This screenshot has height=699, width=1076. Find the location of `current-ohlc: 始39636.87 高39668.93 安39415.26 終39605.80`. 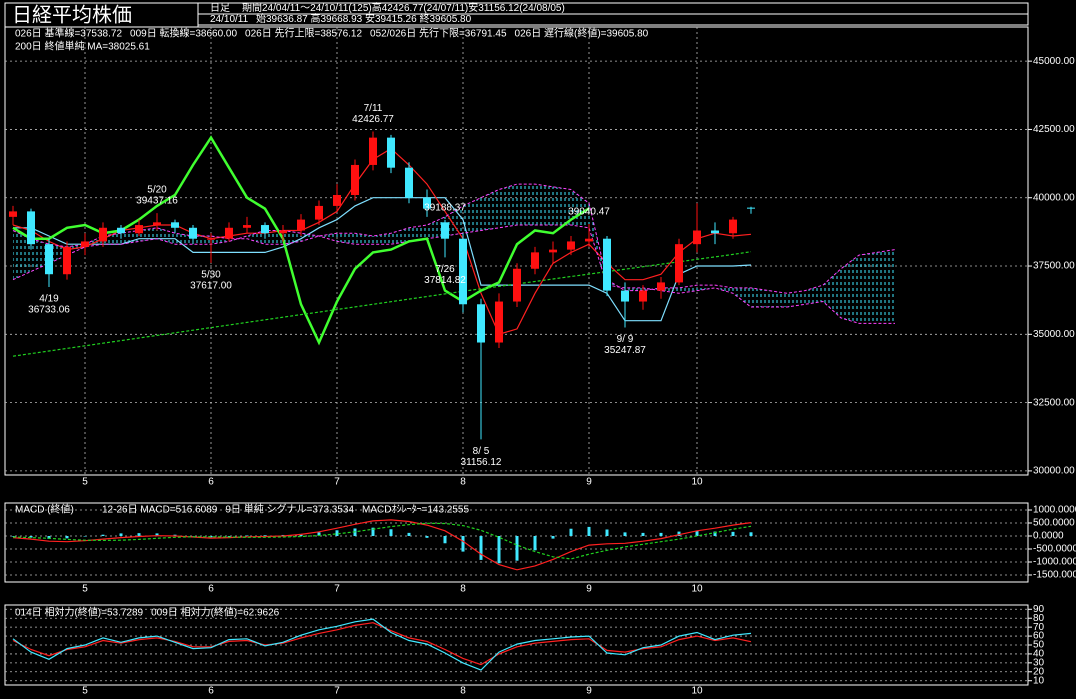

current-ohlc: 始39636.87 高39668.93 安39415.26 終39605.80 is located at coordinates (364, 18).